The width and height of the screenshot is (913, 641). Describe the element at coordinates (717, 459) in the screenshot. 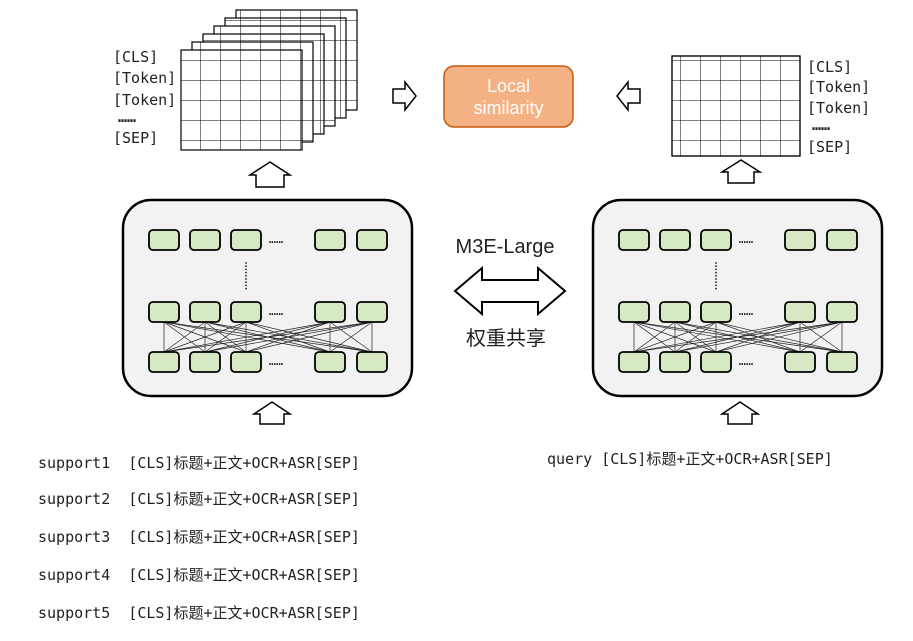

I see `query-text: [CLS]标题+正文+OCR+ASR[SEP]` at that location.